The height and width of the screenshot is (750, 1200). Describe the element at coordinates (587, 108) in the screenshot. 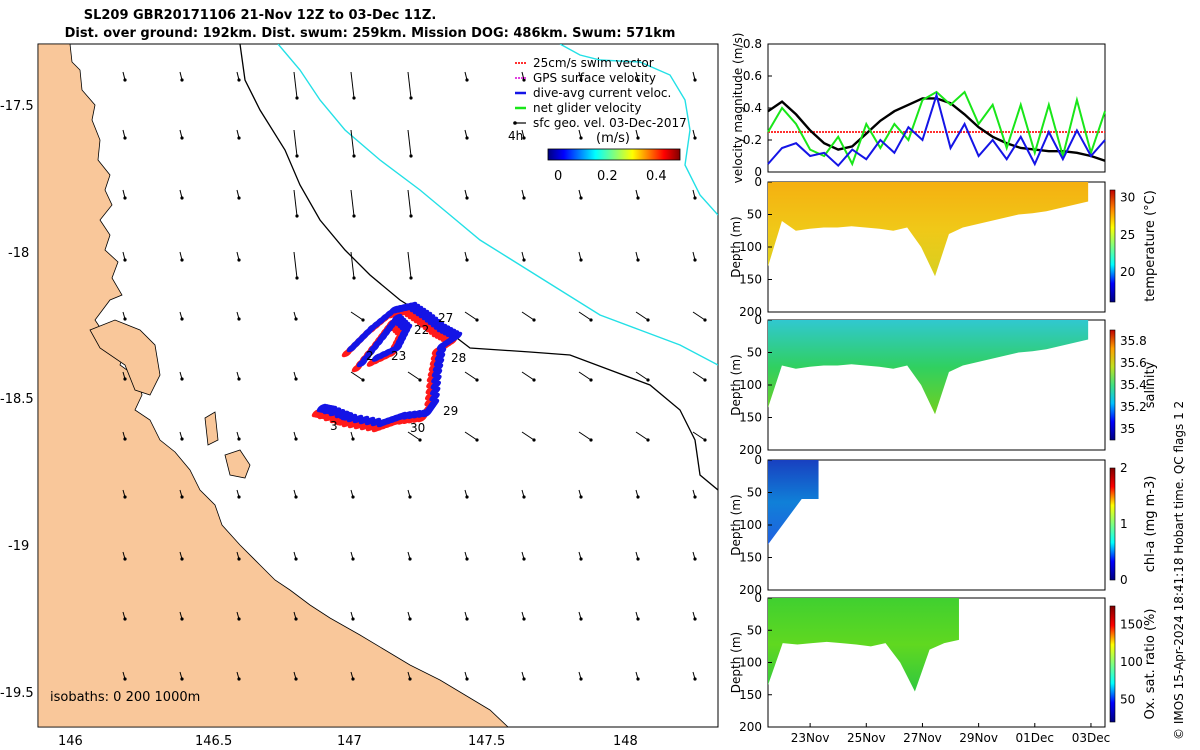

I see `legend-label: net glider velocity` at that location.